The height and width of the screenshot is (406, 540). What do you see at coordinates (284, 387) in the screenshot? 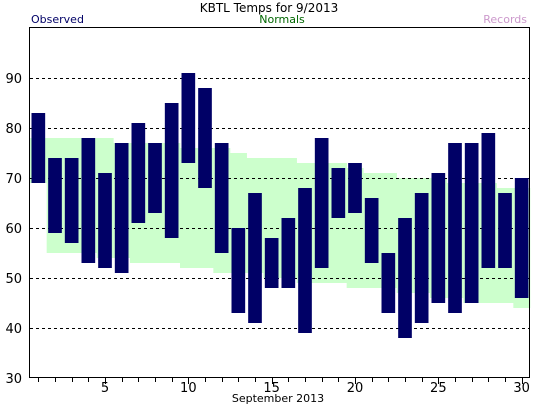
I see `x-axis: 5 10 15 20 25 30` at bounding box center [284, 387].